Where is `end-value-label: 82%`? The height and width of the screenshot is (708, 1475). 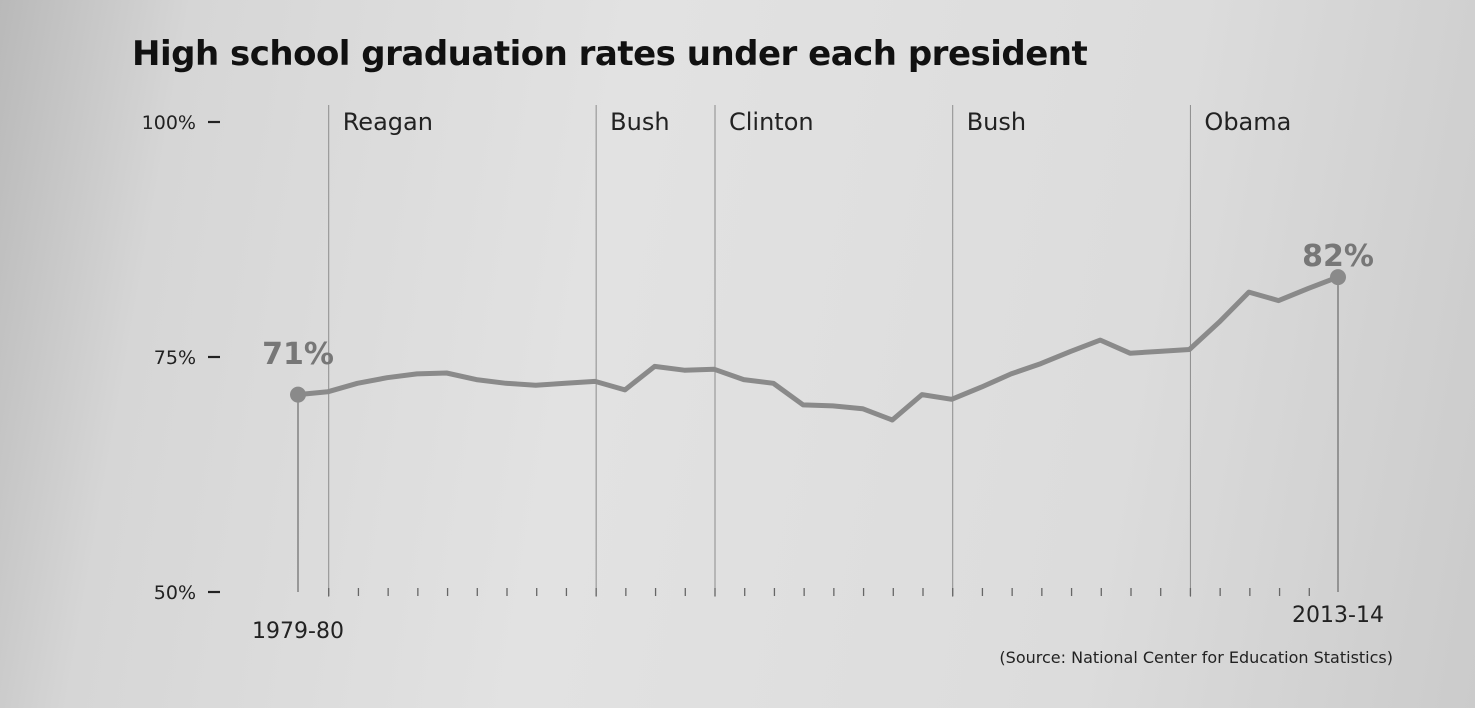
end-value-label: 82% is located at coordinates (1338, 256).